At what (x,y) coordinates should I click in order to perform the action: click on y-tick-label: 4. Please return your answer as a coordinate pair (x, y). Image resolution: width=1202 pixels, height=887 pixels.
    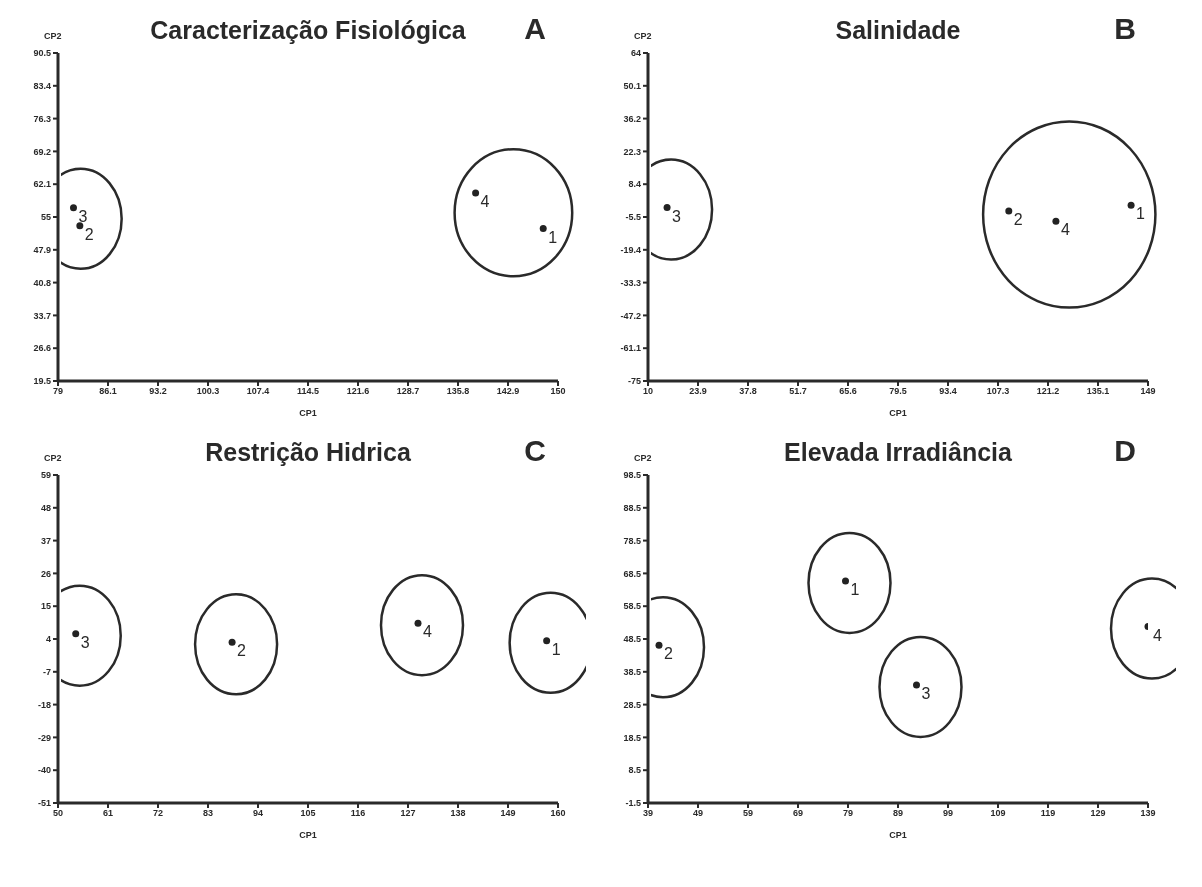
    Looking at the image, I should click on (48, 639).